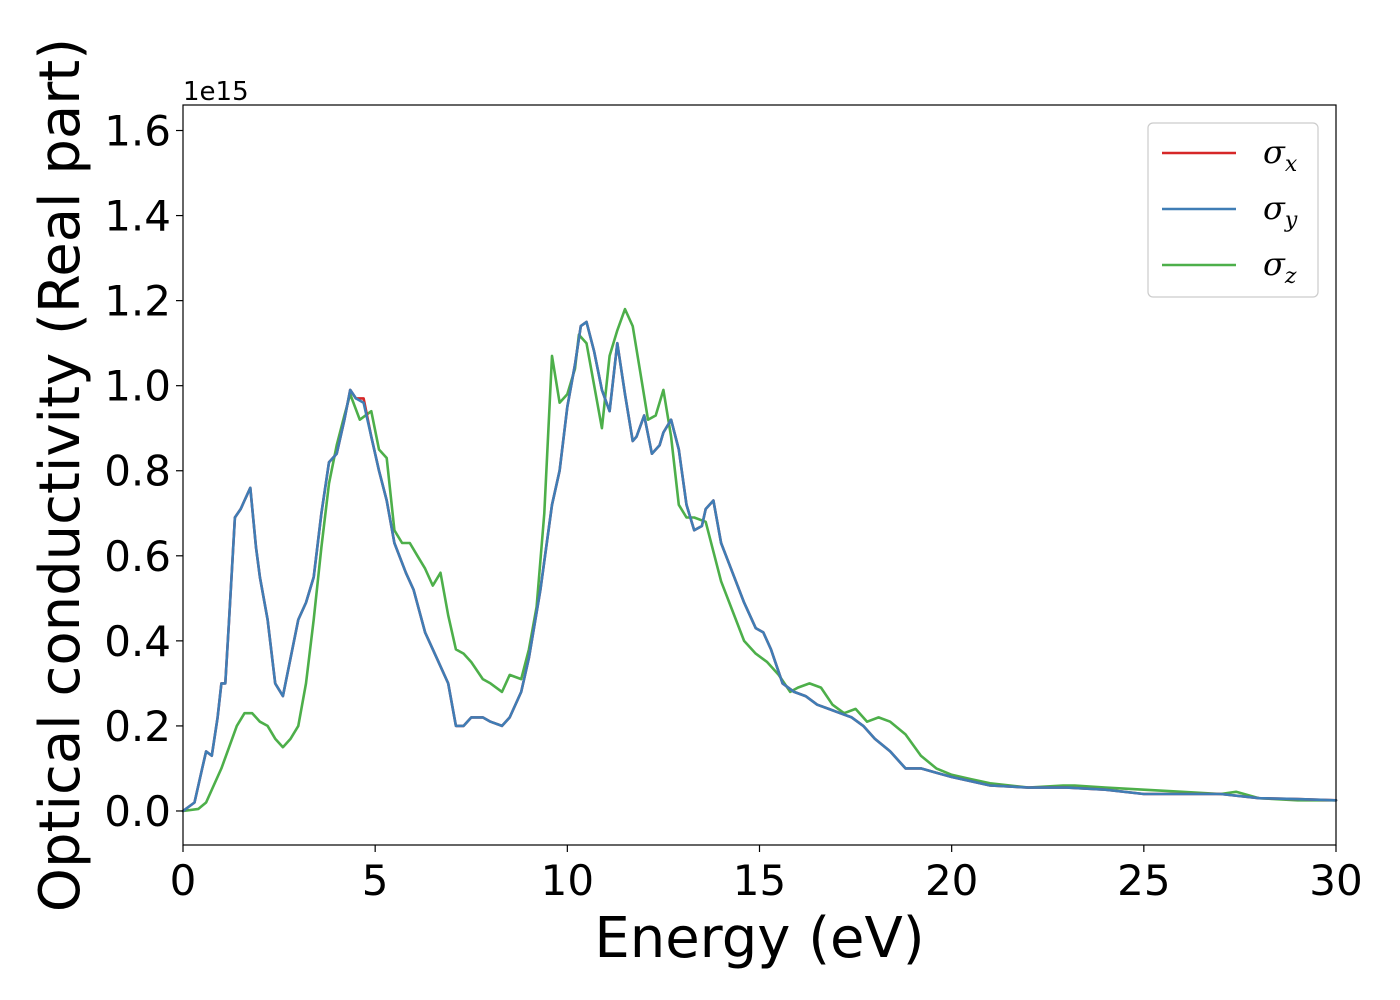 The width and height of the screenshot is (1400, 1000). I want to click on x-tick-label: 30, so click(1335, 880).